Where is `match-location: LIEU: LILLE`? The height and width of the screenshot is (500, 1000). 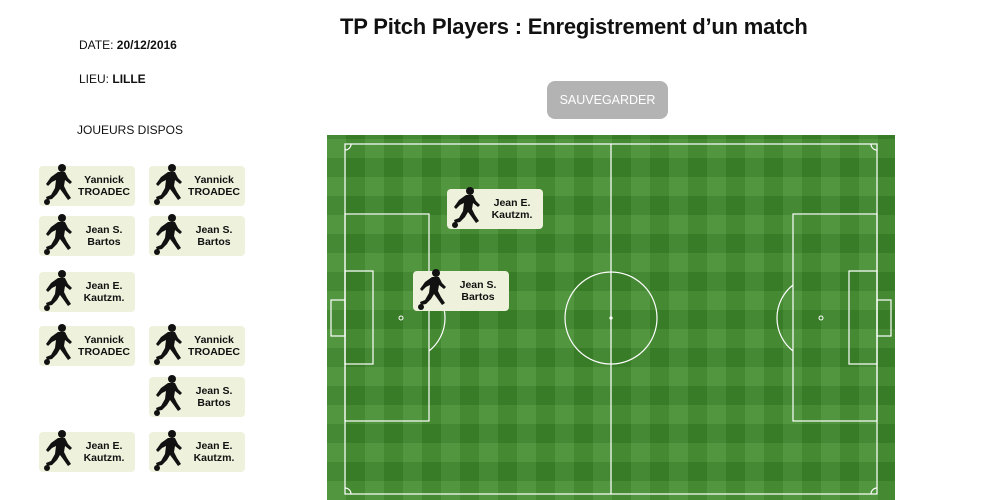
match-location: LIEU: LILLE is located at coordinates (112, 79).